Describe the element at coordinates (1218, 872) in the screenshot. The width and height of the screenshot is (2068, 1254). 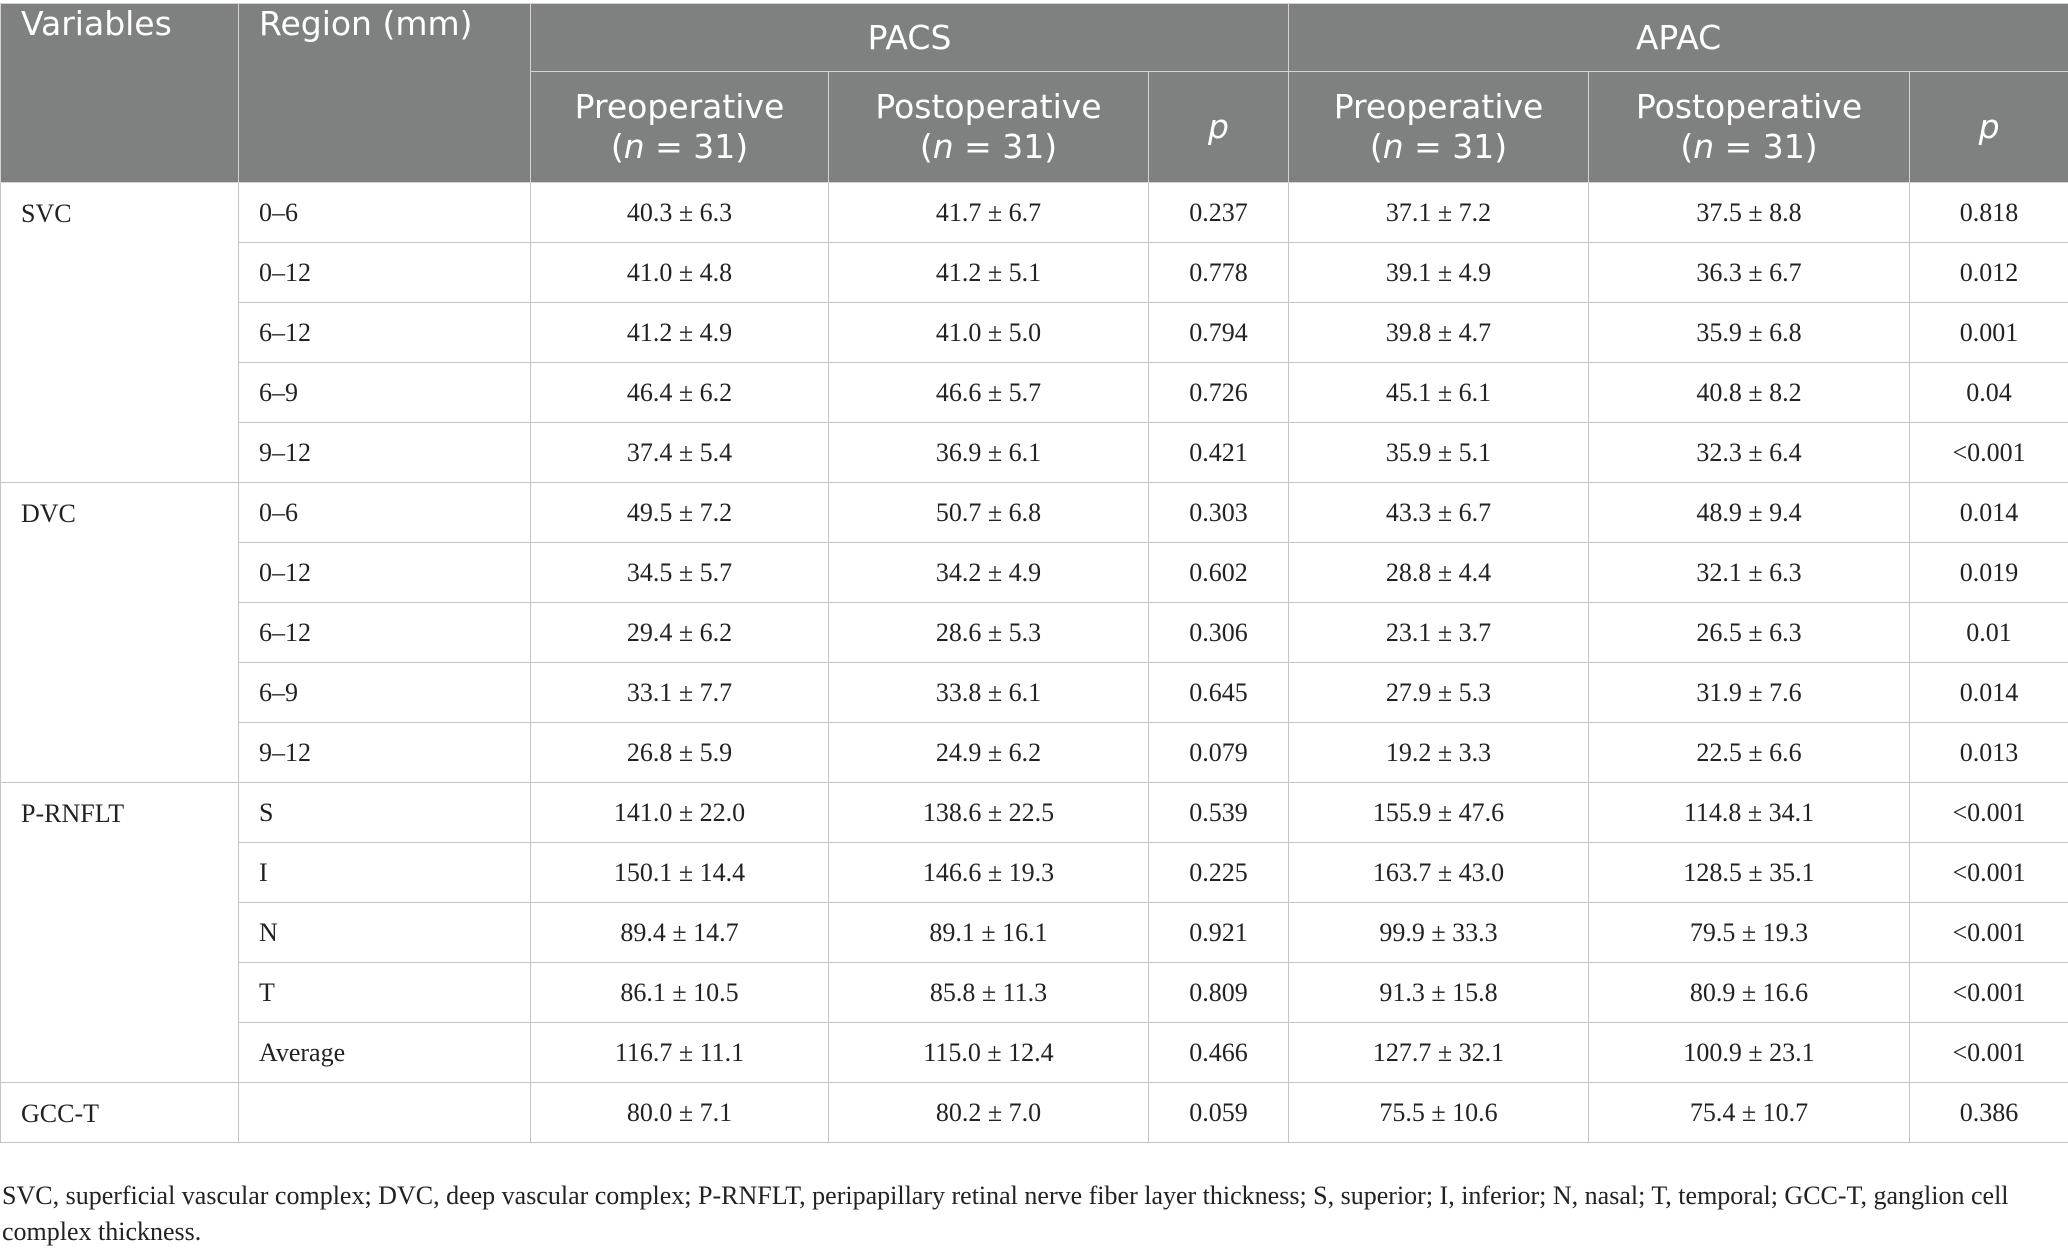
I see `pacs-p-cell: 0.225` at that location.